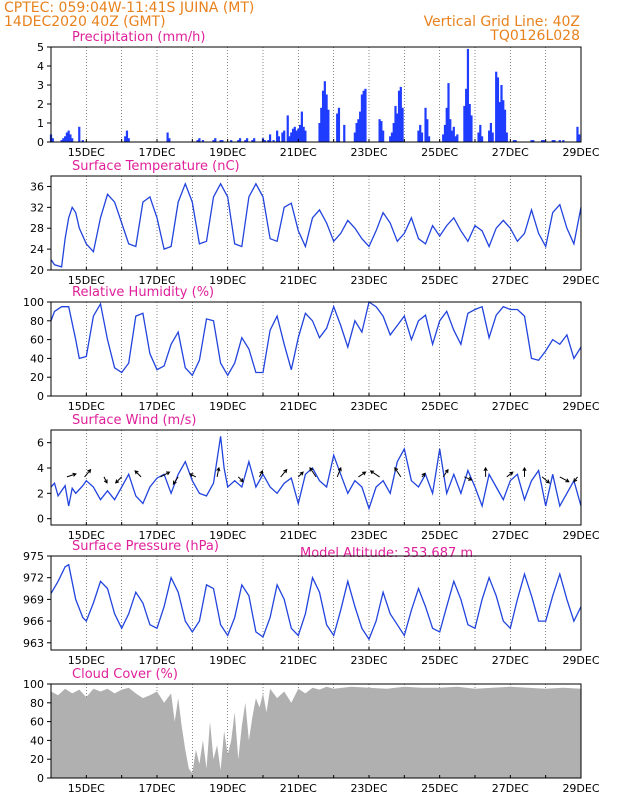 The height and width of the screenshot is (800, 618). I want to click on panel-title-temp: Surface Temperature (nC), so click(156, 166).